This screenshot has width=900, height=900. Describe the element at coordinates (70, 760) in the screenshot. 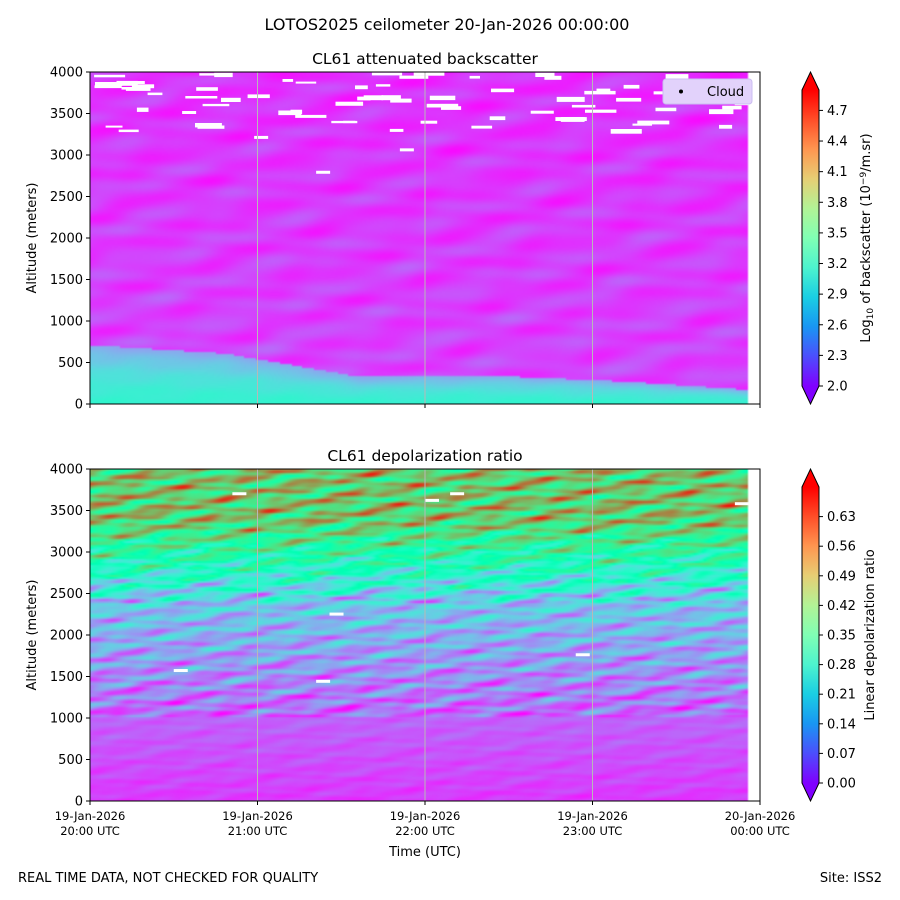

I see `y-tick-label: 500` at that location.